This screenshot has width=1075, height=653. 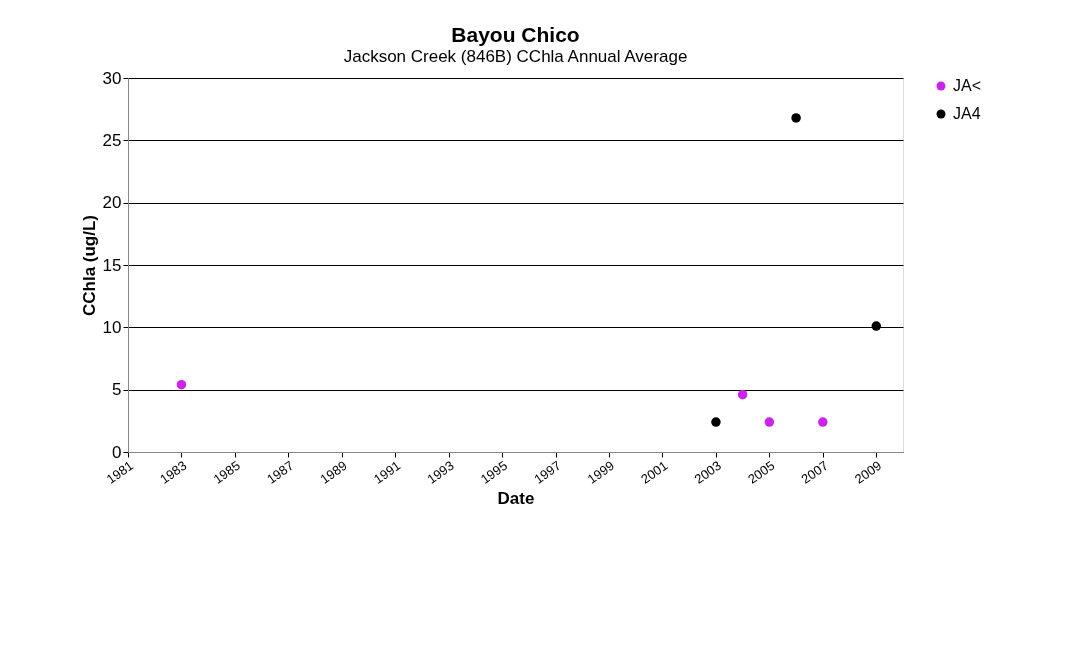 What do you see at coordinates (868, 472) in the screenshot?
I see `x-tick-label: 2009` at bounding box center [868, 472].